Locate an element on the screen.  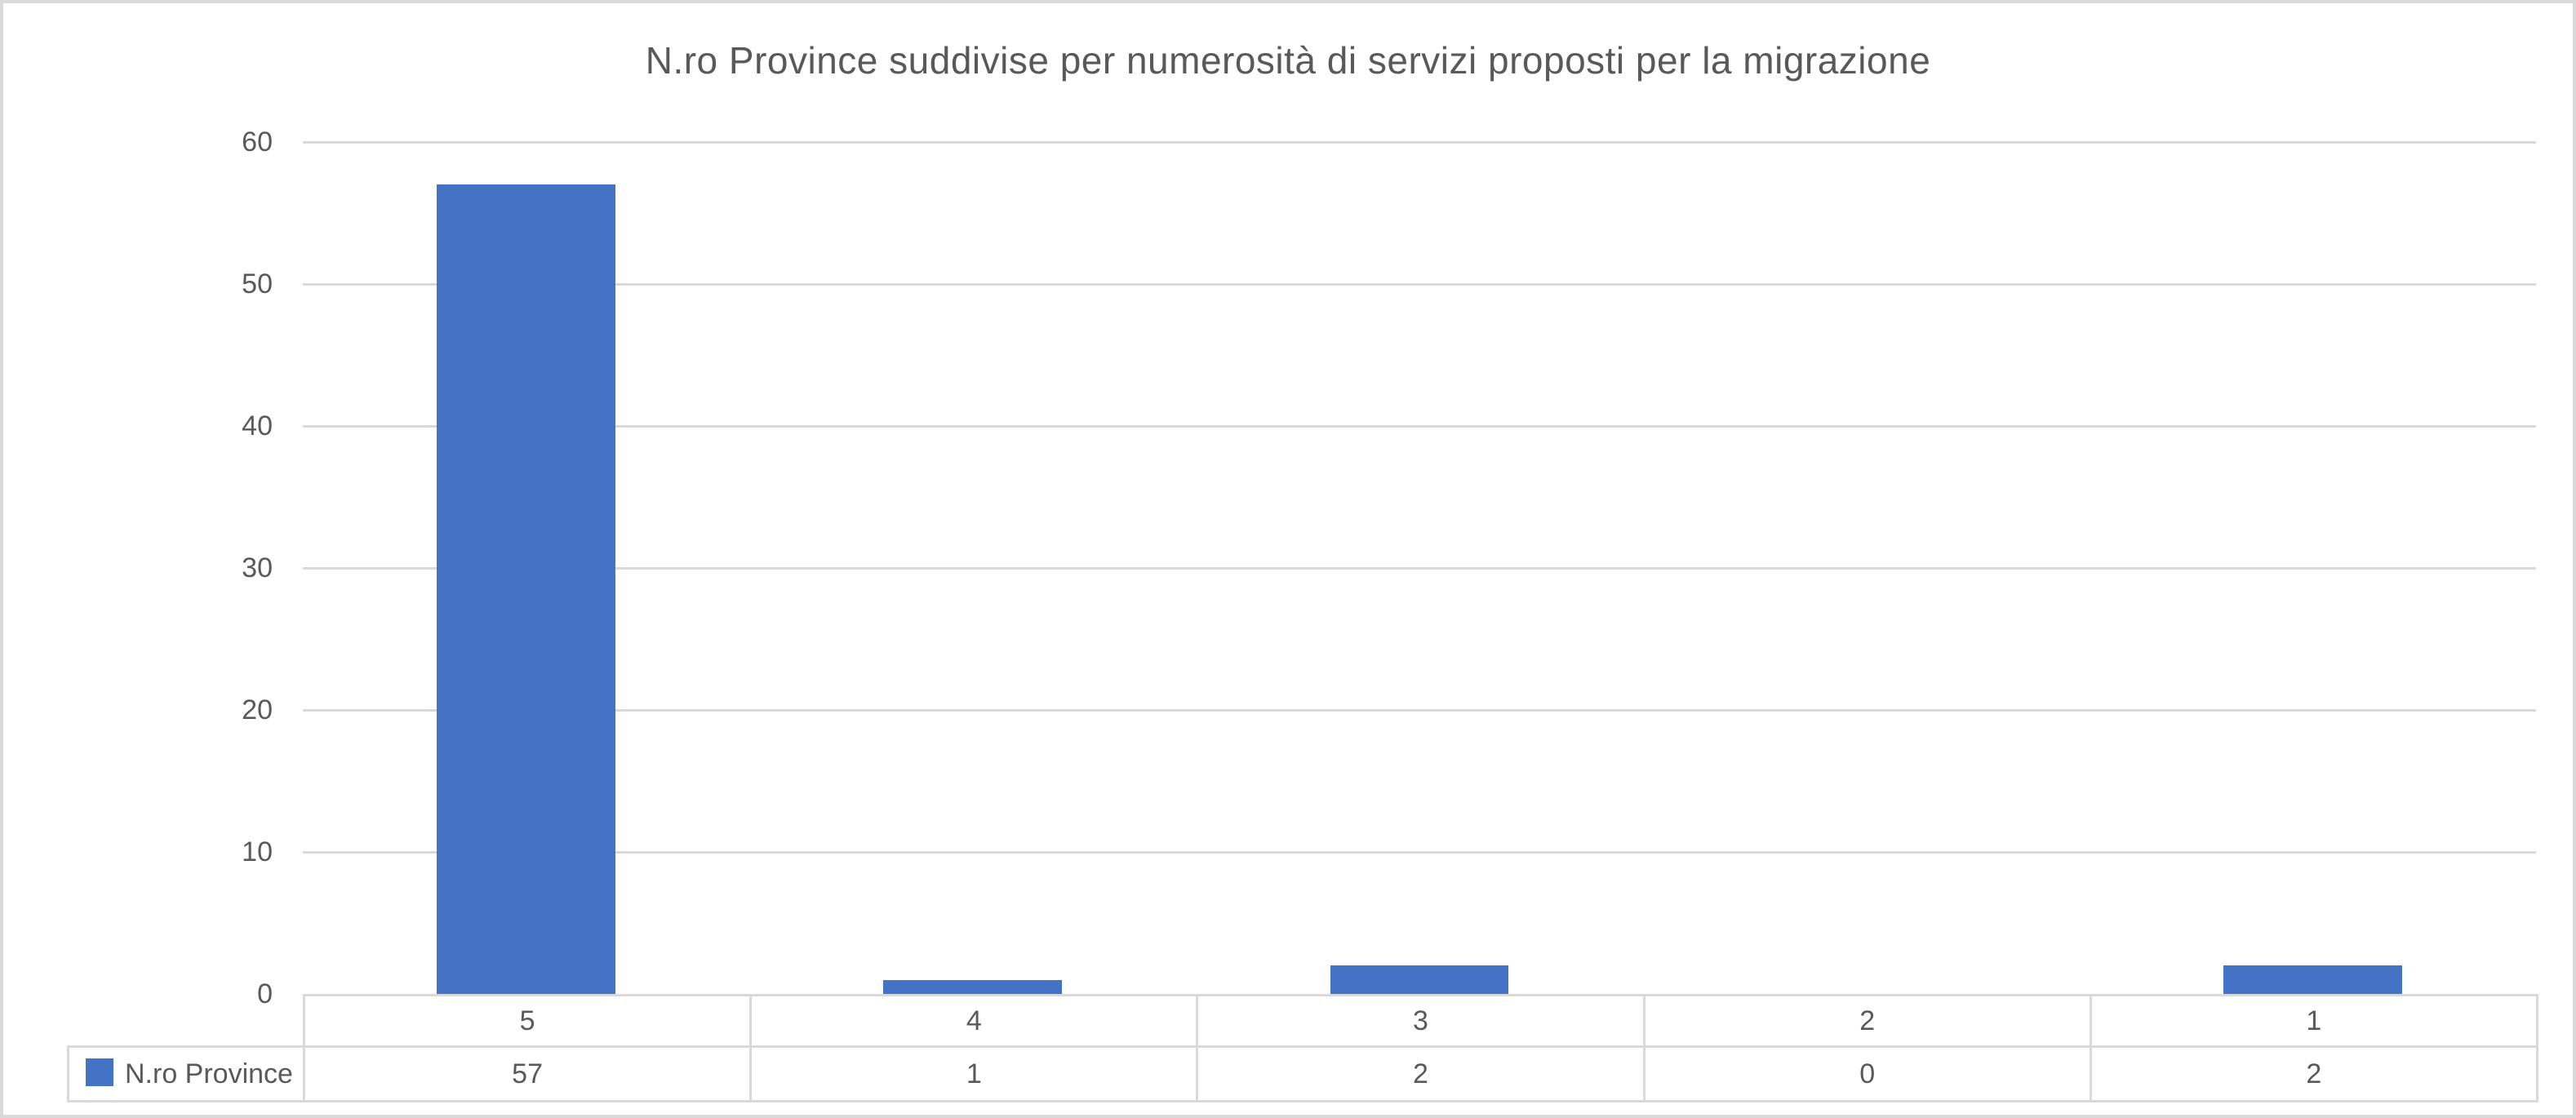
y-axis-tick-label: 10 is located at coordinates (257, 851).